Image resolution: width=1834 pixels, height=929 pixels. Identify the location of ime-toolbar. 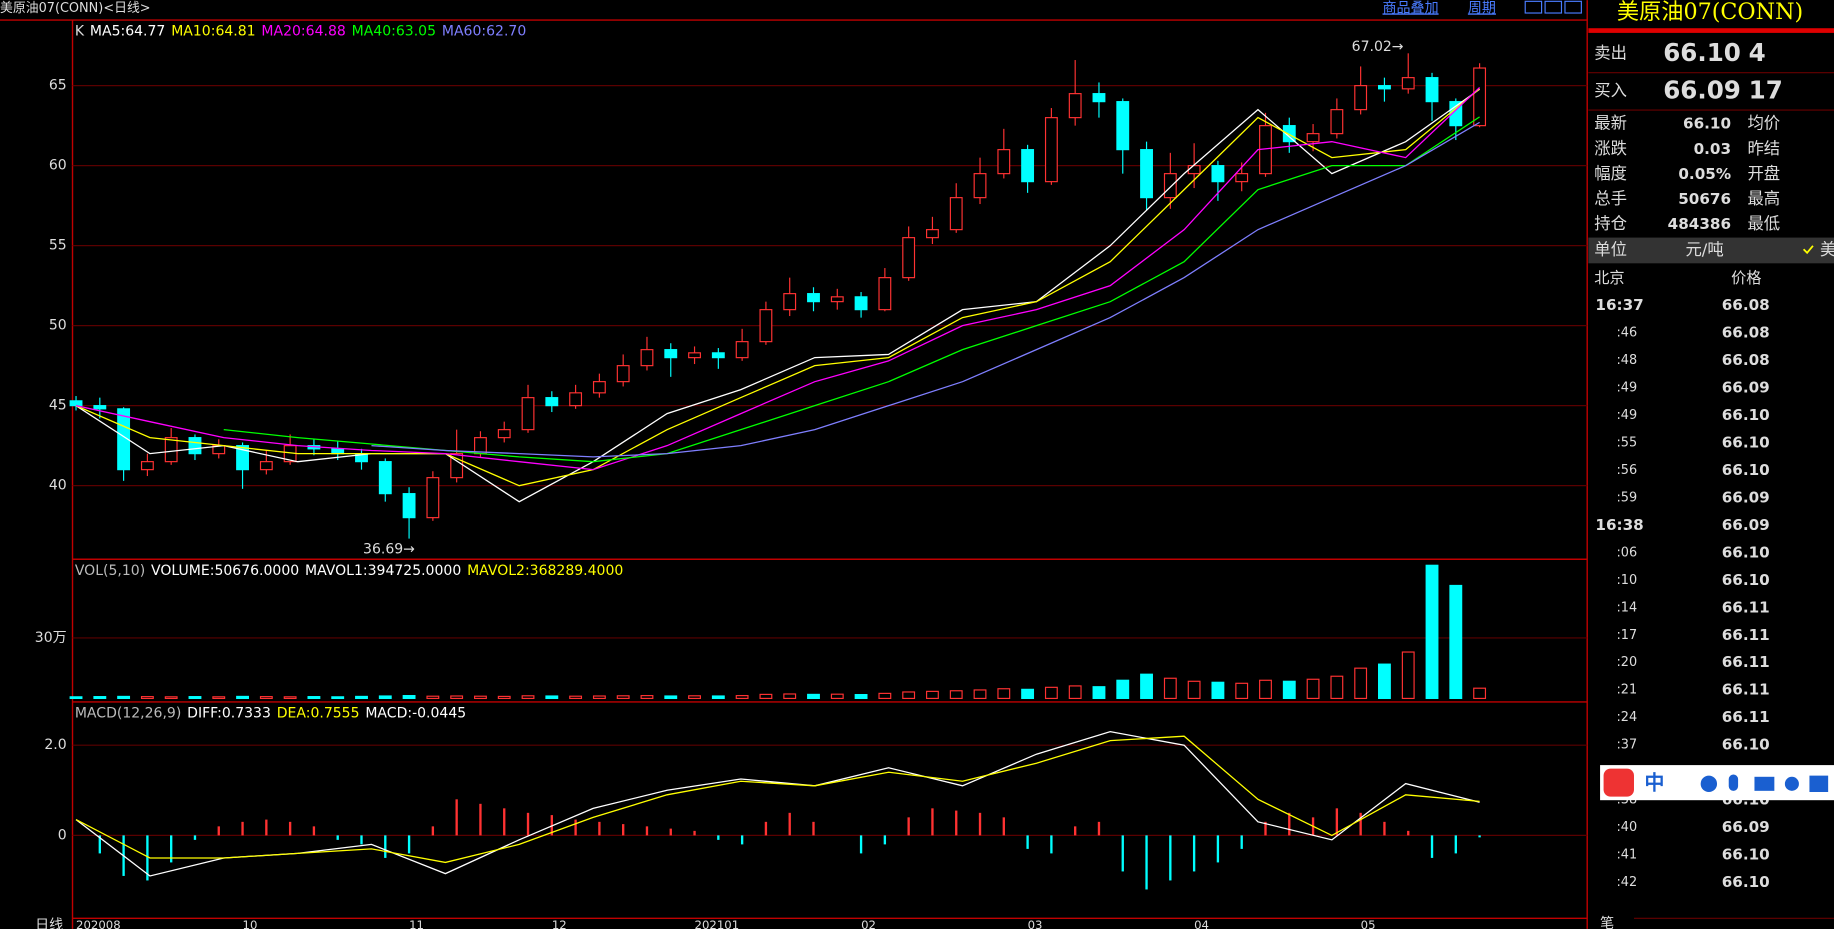
(1717, 783).